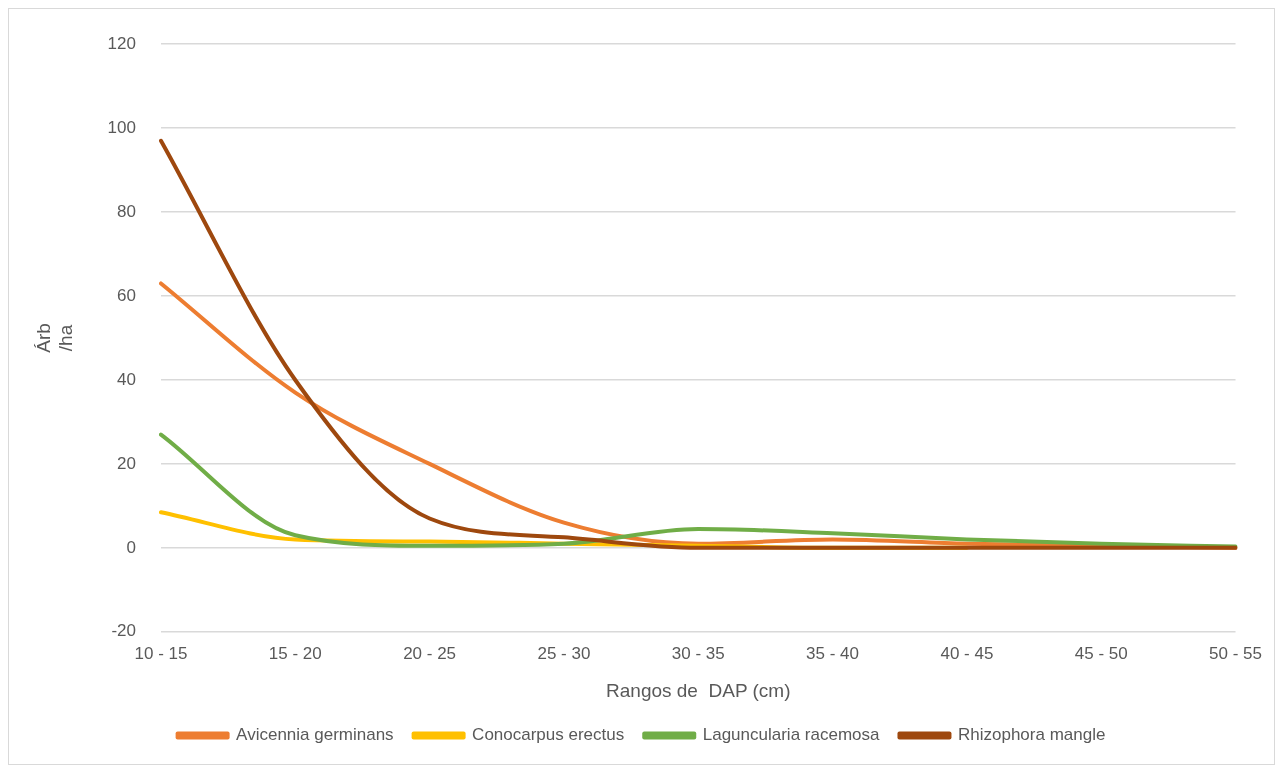 This screenshot has width=1283, height=774. I want to click on x-tick-label: 25 - 30, so click(564, 653).